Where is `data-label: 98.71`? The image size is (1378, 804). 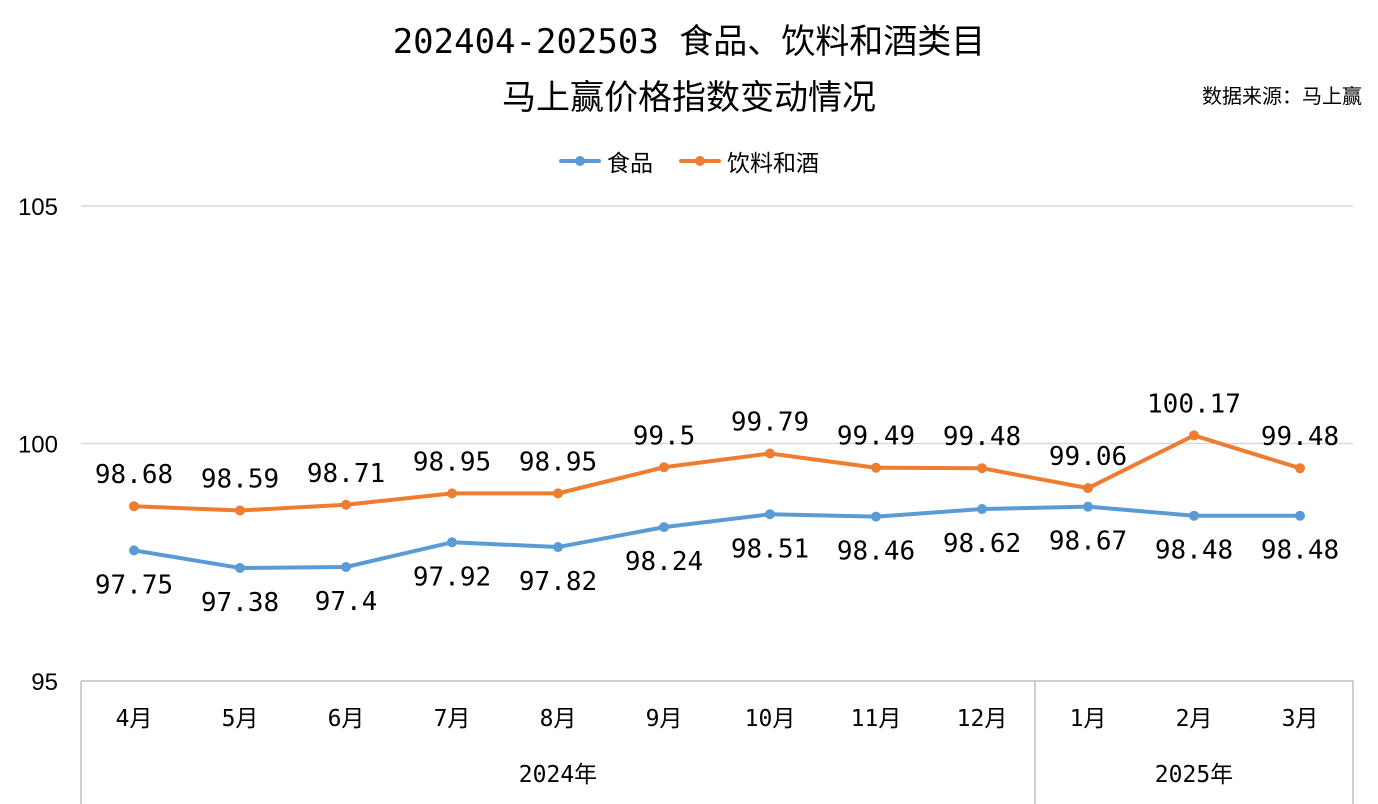
data-label: 98.71 is located at coordinates (346, 474).